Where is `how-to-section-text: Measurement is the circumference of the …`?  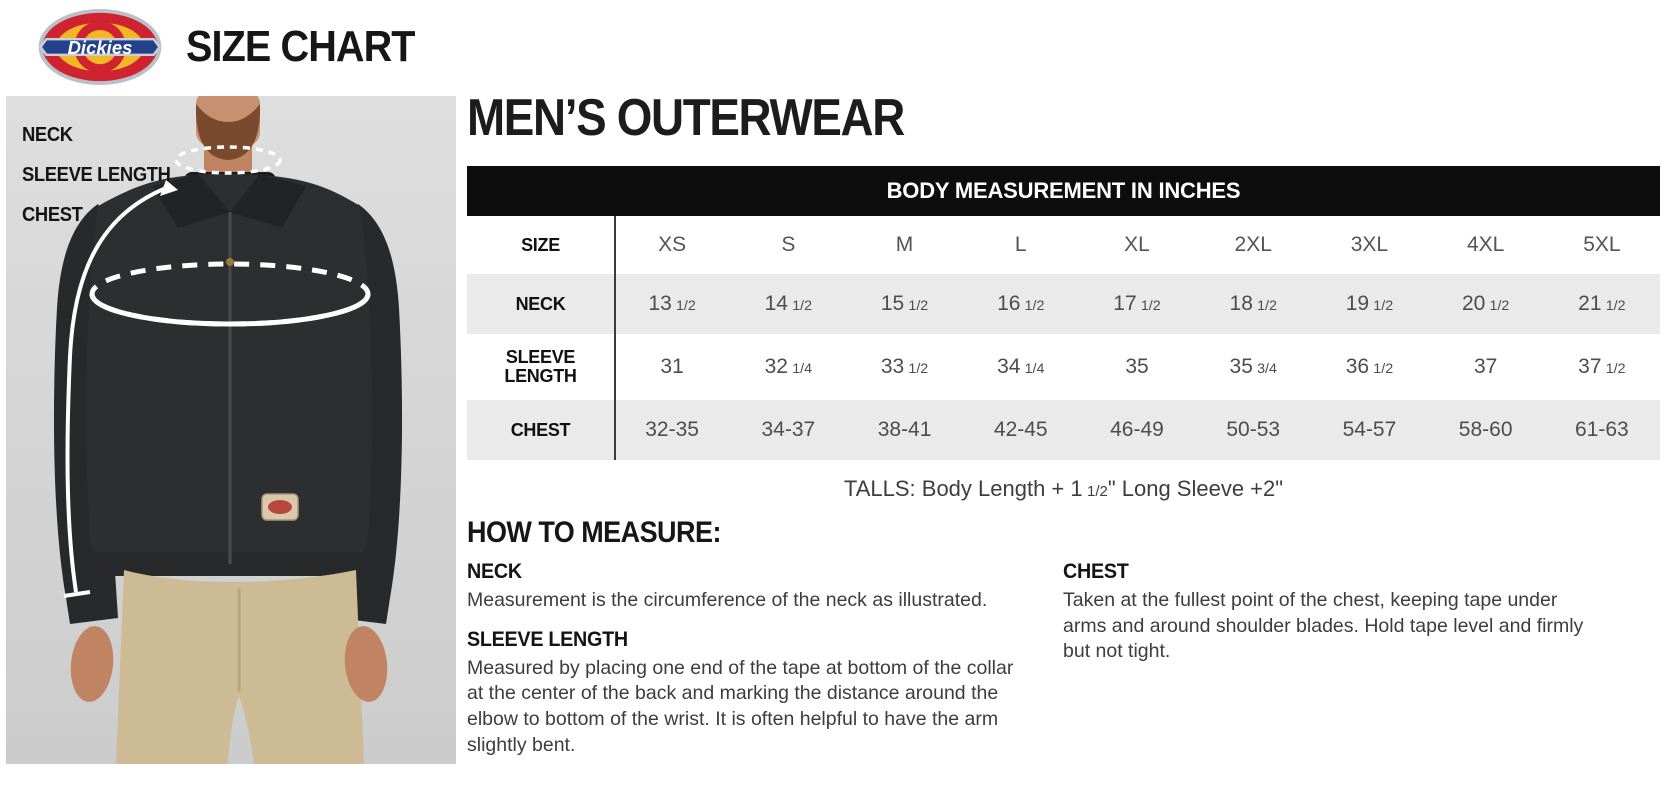
how-to-section-text: Measurement is the circumference of the … is located at coordinates (727, 600).